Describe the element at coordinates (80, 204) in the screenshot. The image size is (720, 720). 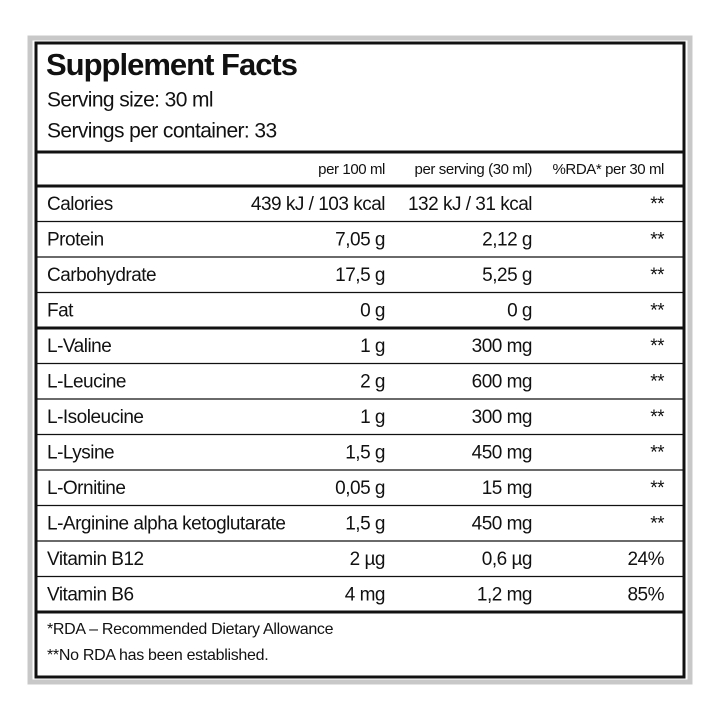
I see `row-label: Calories` at that location.